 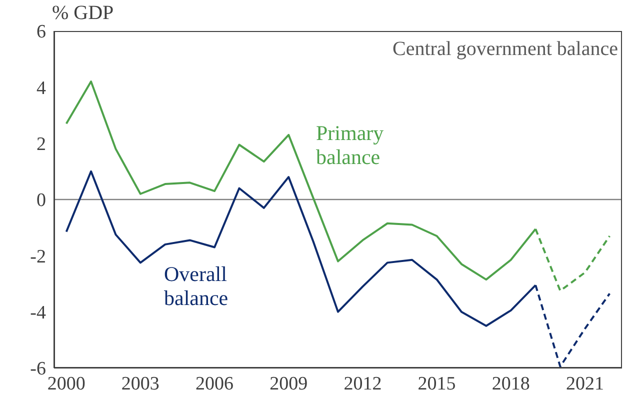 What do you see at coordinates (511, 383) in the screenshot?
I see `x-tick-label: 2018` at bounding box center [511, 383].